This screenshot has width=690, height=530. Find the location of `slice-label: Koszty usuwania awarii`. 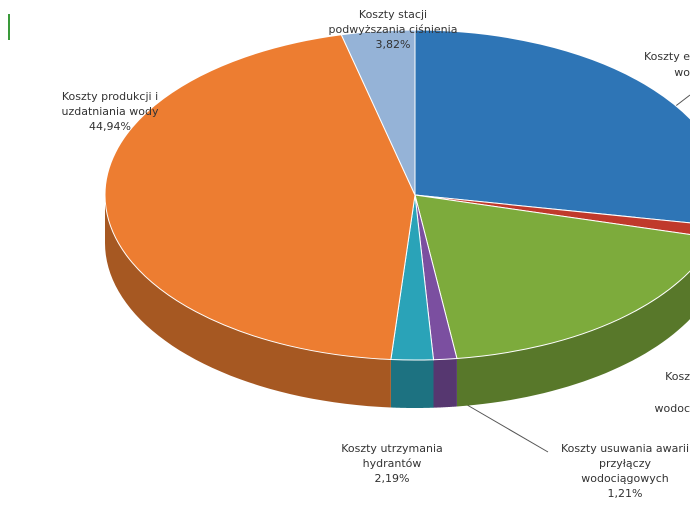

slice-label: Koszty usuwania awarii is located at coordinates (625, 448).